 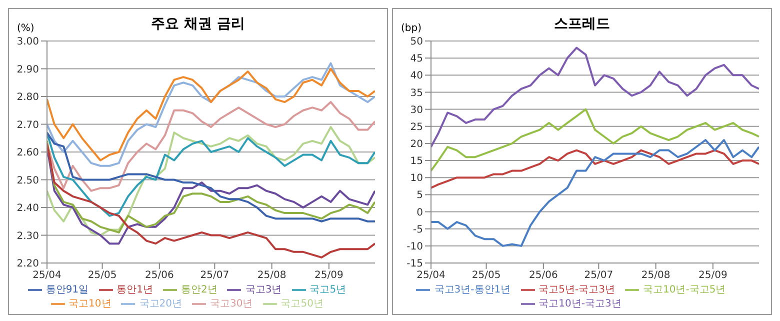 What do you see at coordinates (416, 162) in the screenshot?
I see `y-tick-label: 15` at bounding box center [416, 162].